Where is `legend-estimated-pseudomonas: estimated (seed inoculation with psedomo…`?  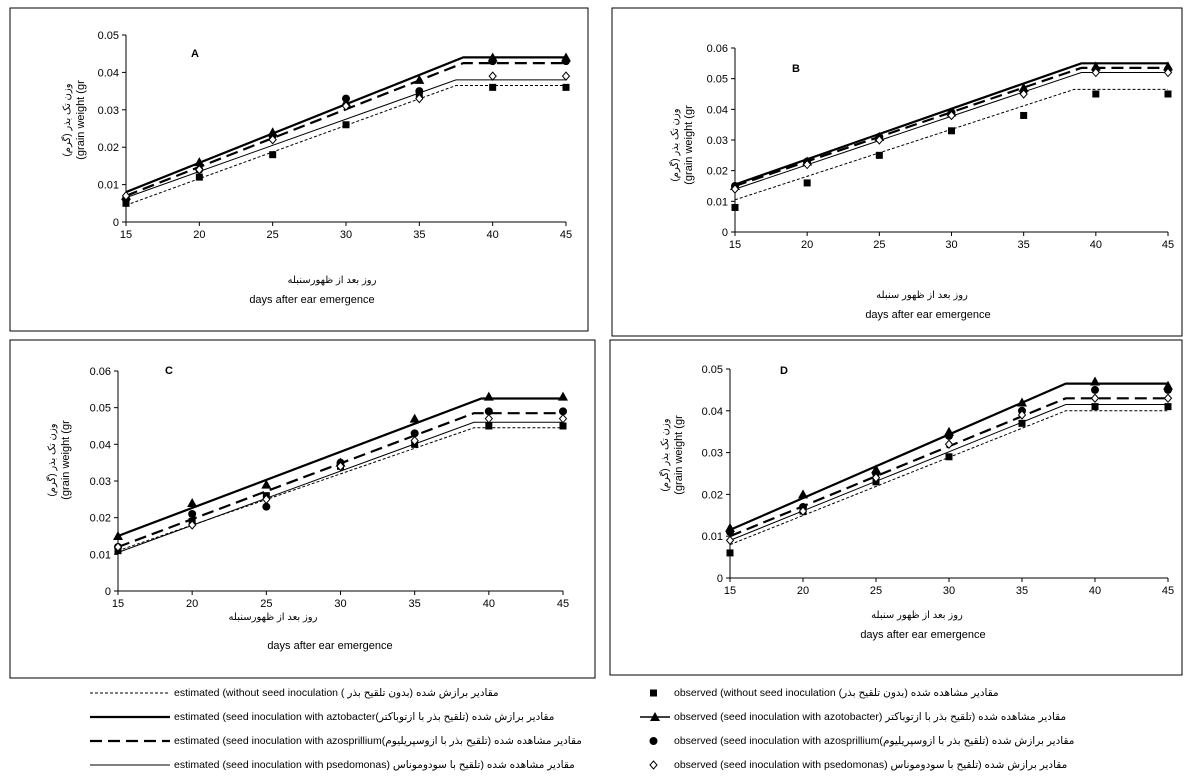 legend-estimated-pseudomonas: estimated (seed inoculation with psedomo… is located at coordinates (332, 765).